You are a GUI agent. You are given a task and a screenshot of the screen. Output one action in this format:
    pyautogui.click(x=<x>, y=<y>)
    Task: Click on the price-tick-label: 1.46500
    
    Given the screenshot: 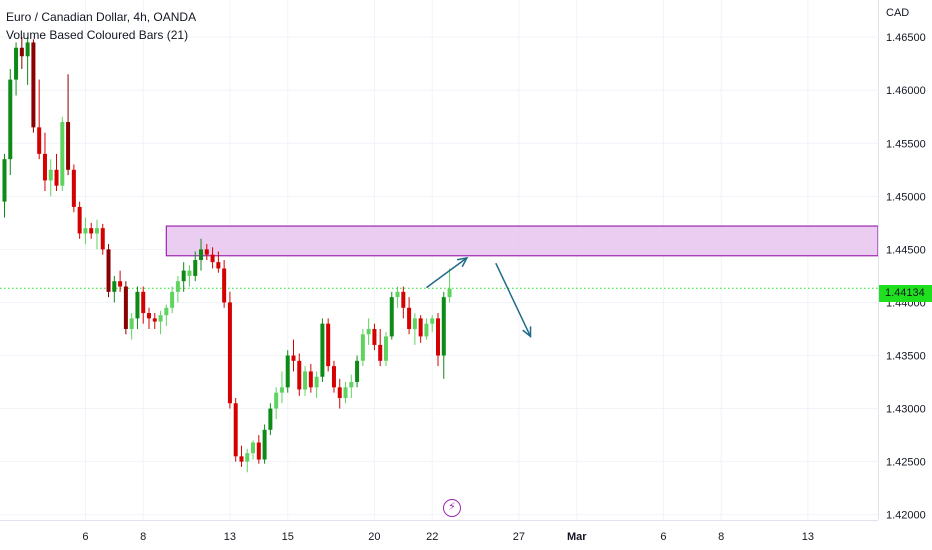 What is the action you would take?
    pyautogui.click(x=906, y=38)
    